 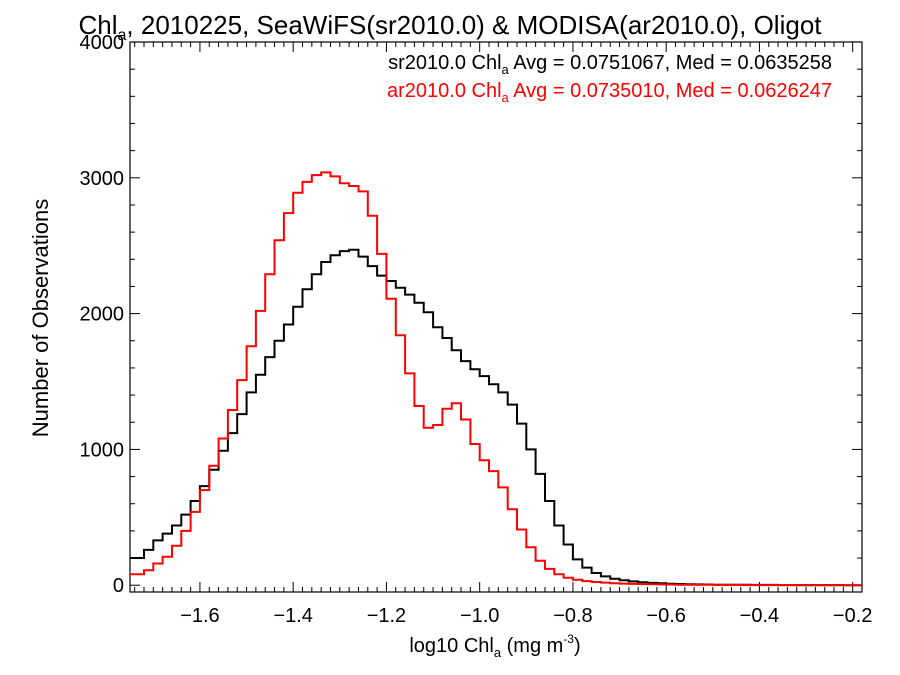 I want to click on y-tick-label: 0, so click(x=118, y=586).